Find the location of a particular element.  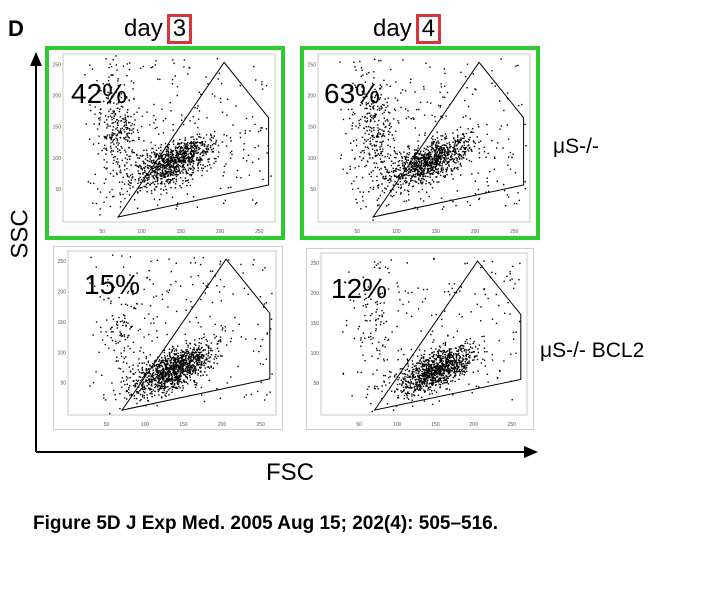

panel-letter: D is located at coordinates (16, 28).